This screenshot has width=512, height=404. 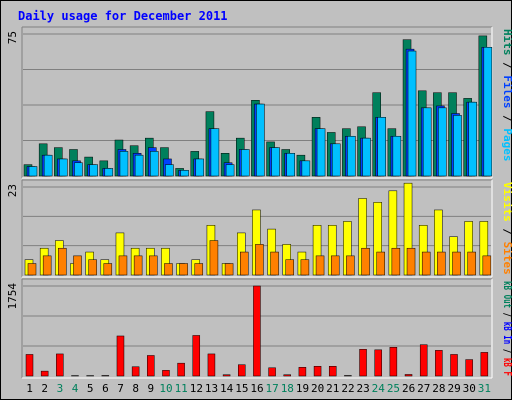 I want to click on x-tick-label-day-10: 10, so click(x=165, y=388).